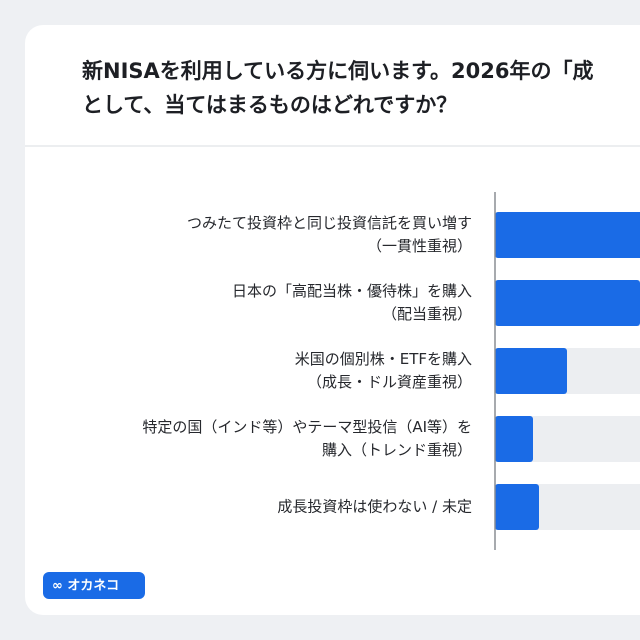  I want to click on y-tick-label: 購入（トレンド重視）, so click(397, 450).